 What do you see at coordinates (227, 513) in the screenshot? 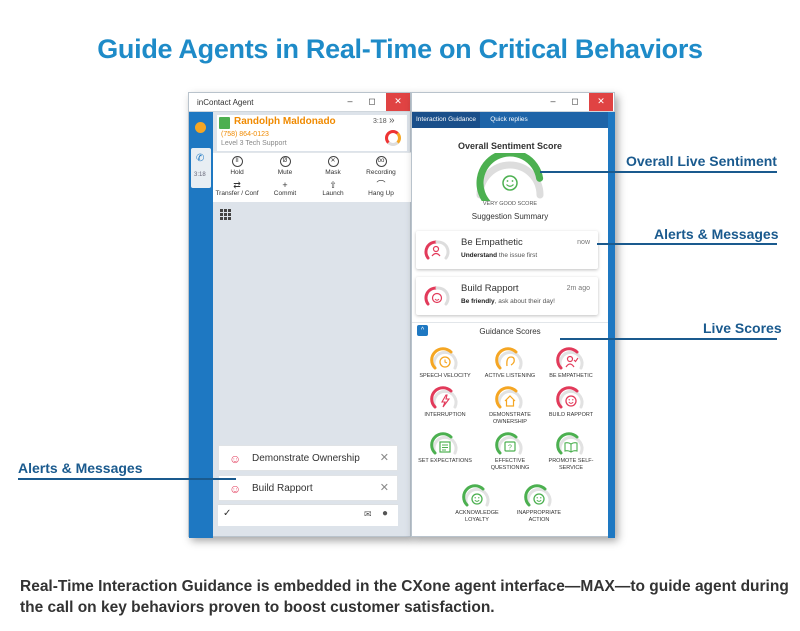
I see `check-icon: ✓` at bounding box center [227, 513].